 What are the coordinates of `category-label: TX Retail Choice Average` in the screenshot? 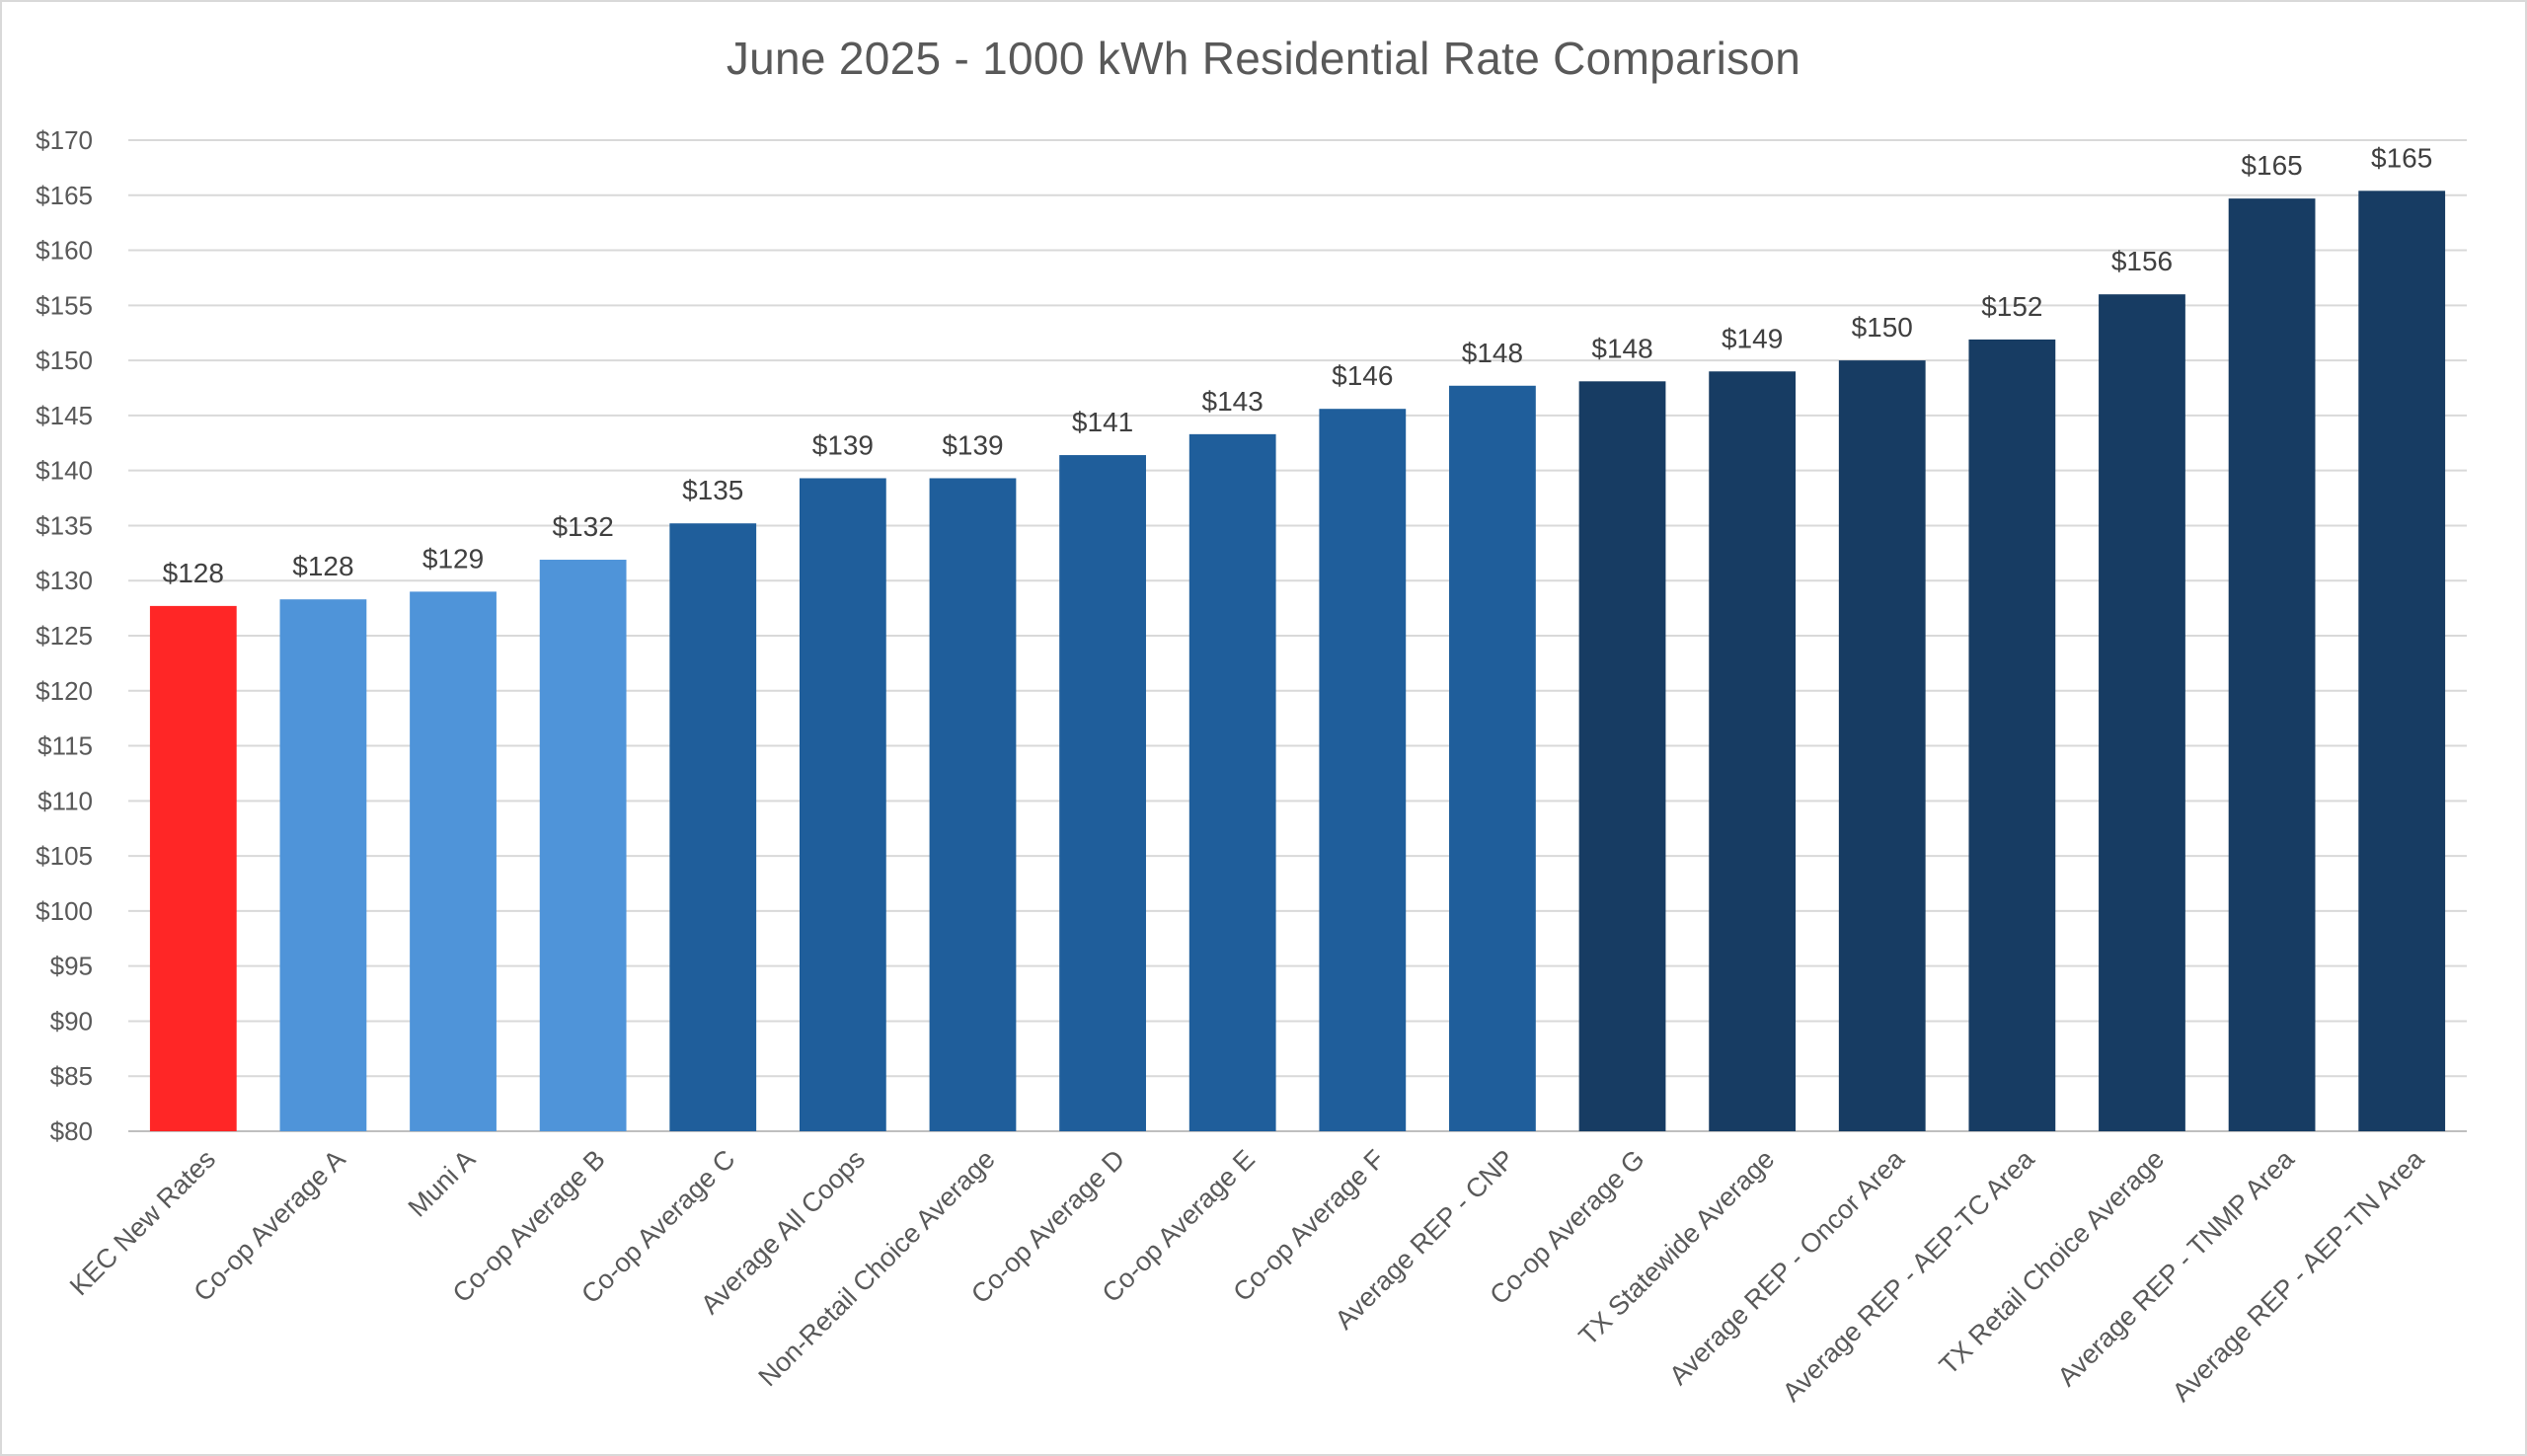 It's located at (2052, 1262).